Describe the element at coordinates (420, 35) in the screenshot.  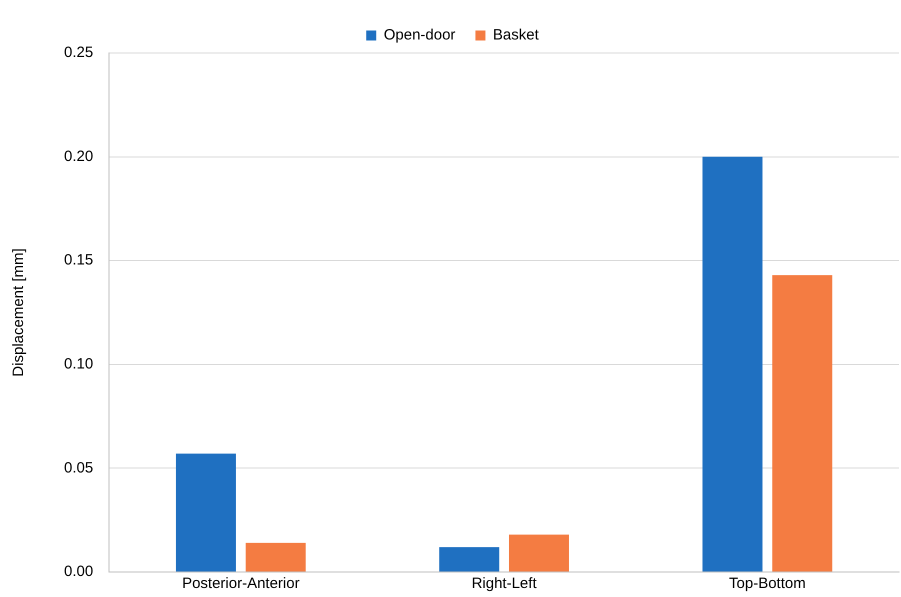
I see `legend-label: Open-door` at that location.